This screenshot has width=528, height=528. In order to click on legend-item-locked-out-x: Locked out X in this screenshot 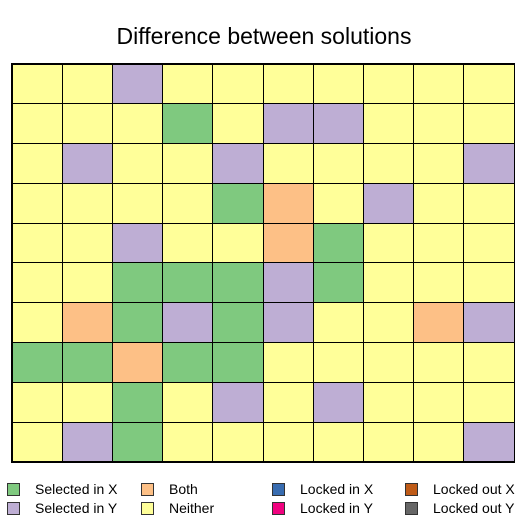, I will do `click(460, 489)`.